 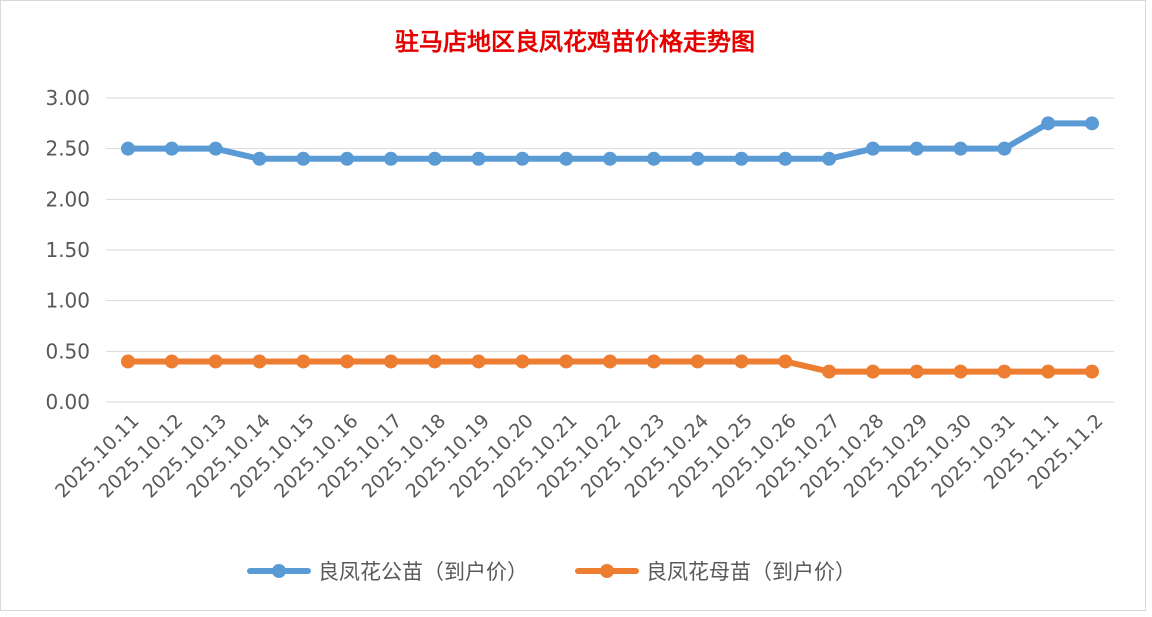 What do you see at coordinates (67, 402) in the screenshot?
I see `y-tick-label: 0.00` at bounding box center [67, 402].